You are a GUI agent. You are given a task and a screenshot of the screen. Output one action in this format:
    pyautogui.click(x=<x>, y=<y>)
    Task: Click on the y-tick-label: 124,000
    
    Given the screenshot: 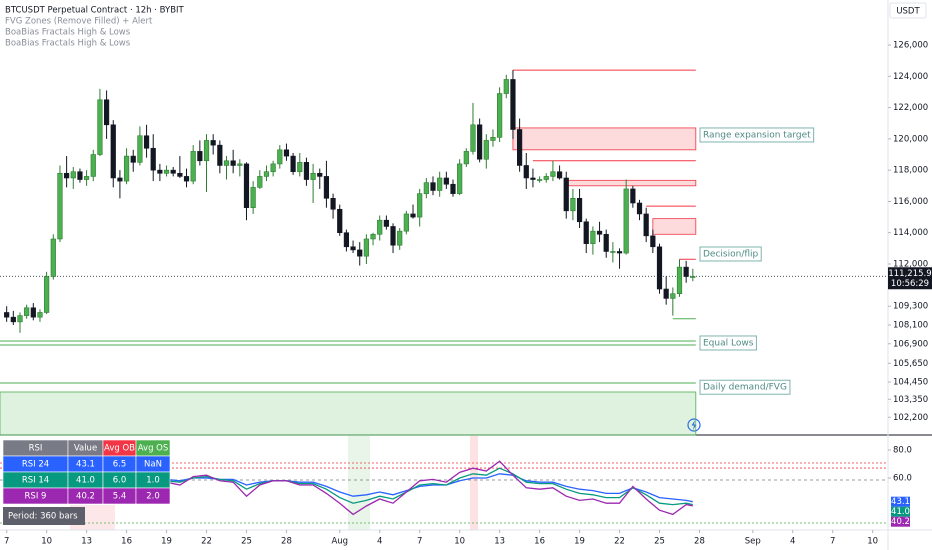 What is the action you would take?
    pyautogui.click(x=910, y=77)
    